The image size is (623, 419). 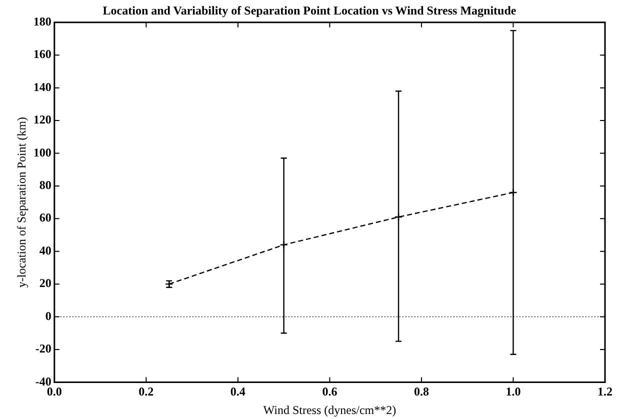 What do you see at coordinates (42, 119) in the screenshot?
I see `y-tick-label: 120` at bounding box center [42, 119].